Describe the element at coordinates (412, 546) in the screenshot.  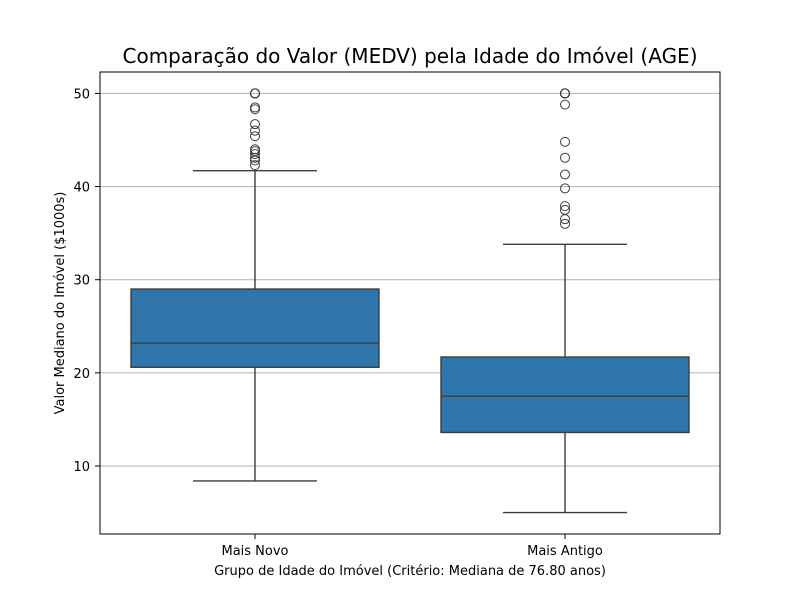
I see `x-axis-ticks: Mais Novo Mais Antigo` at that location.